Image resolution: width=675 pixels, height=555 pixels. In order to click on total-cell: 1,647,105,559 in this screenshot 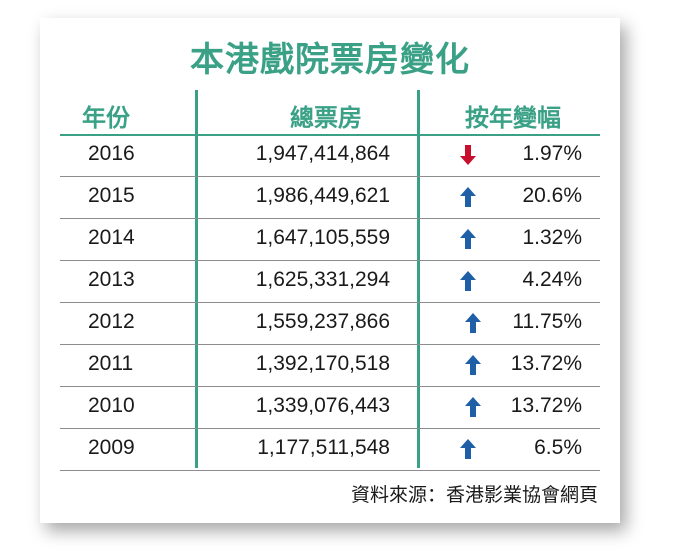, I will do `click(322, 237)`.